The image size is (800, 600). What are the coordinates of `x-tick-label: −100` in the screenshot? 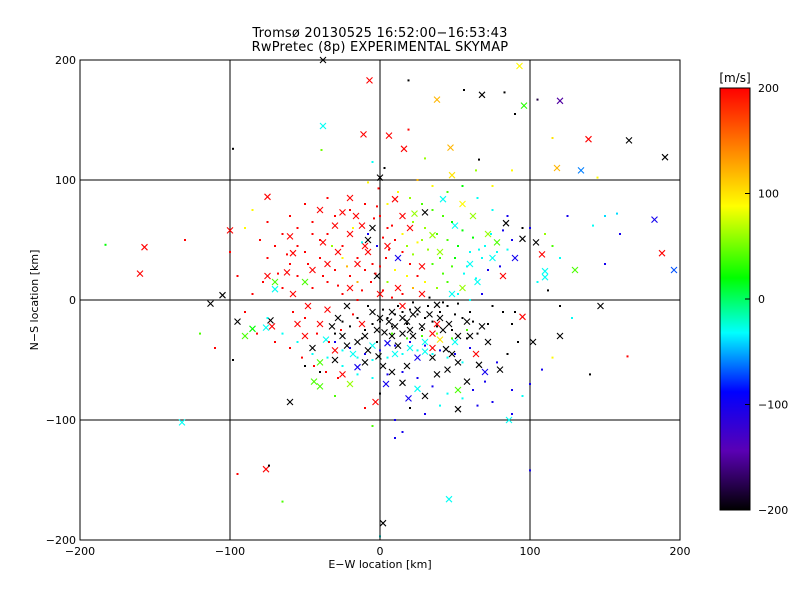 It's located at (230, 551).